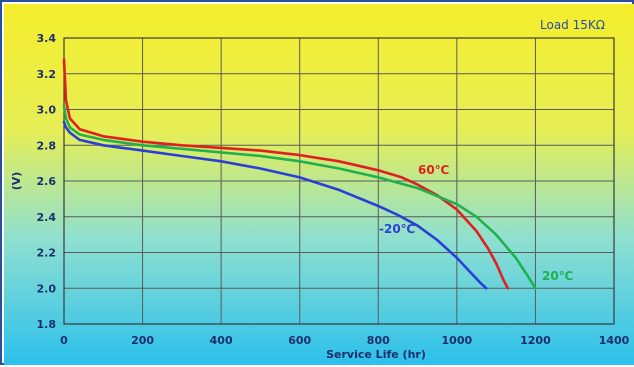 This screenshot has height=367, width=634. I want to click on x-tick-label: 800, so click(378, 340).